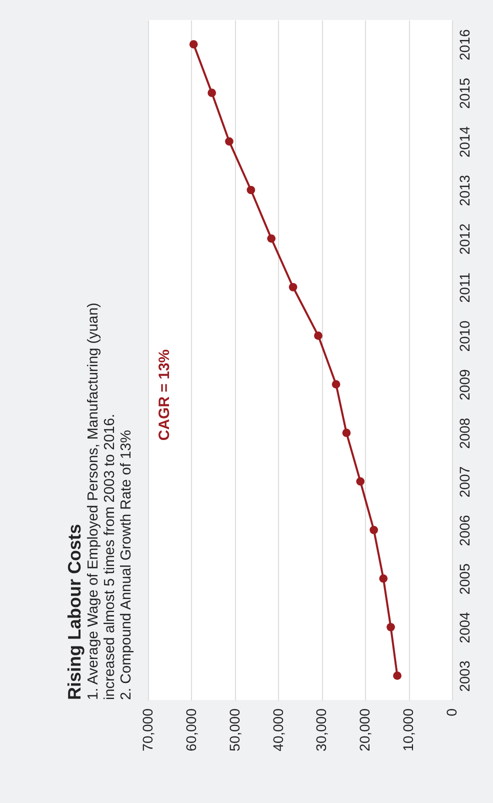 This screenshot has width=493, height=803. I want to click on y-tick-label: 2015, so click(464, 93).